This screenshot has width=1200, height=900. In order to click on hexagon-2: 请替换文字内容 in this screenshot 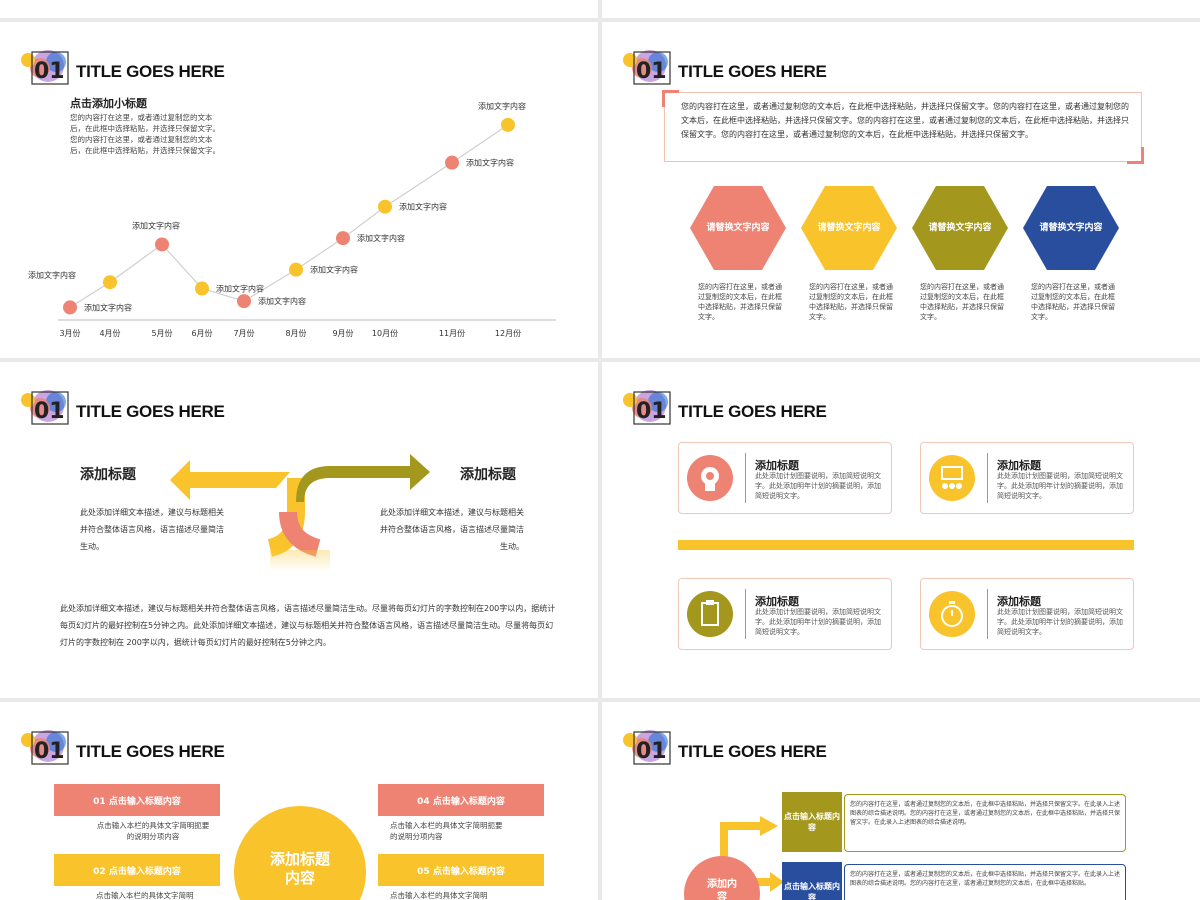, I will do `click(849, 228)`.